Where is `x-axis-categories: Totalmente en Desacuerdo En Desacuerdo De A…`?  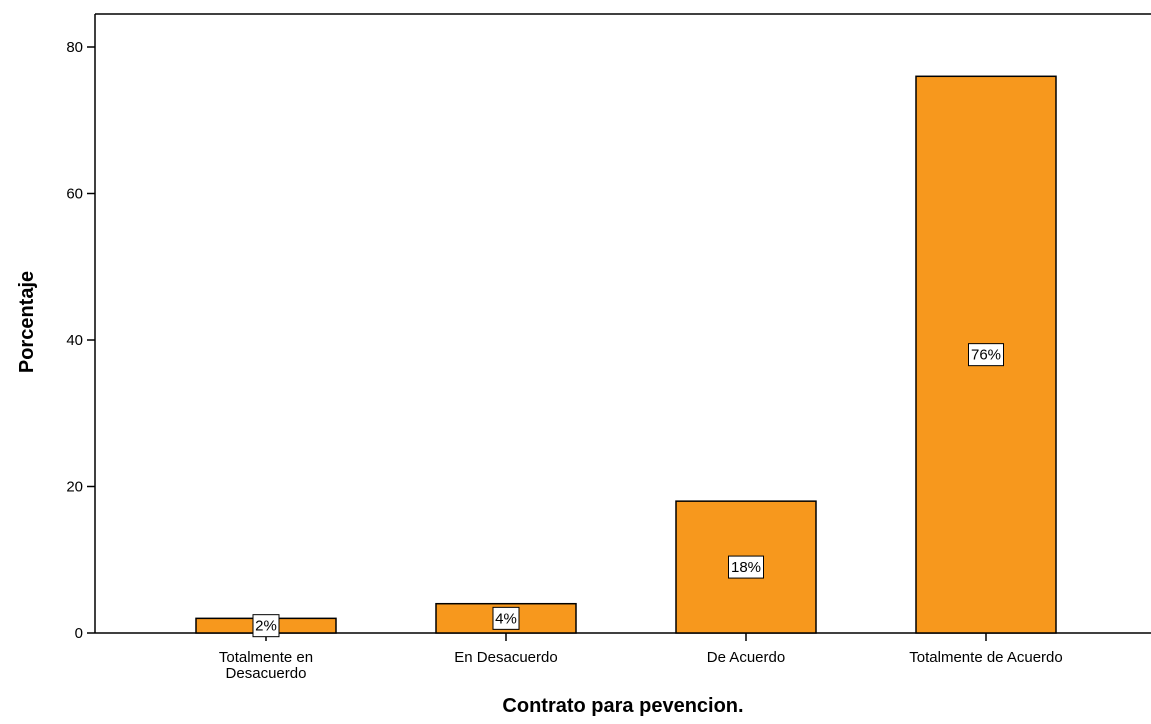
x-axis-categories: Totalmente en Desacuerdo En Desacuerdo De A… is located at coordinates (641, 657).